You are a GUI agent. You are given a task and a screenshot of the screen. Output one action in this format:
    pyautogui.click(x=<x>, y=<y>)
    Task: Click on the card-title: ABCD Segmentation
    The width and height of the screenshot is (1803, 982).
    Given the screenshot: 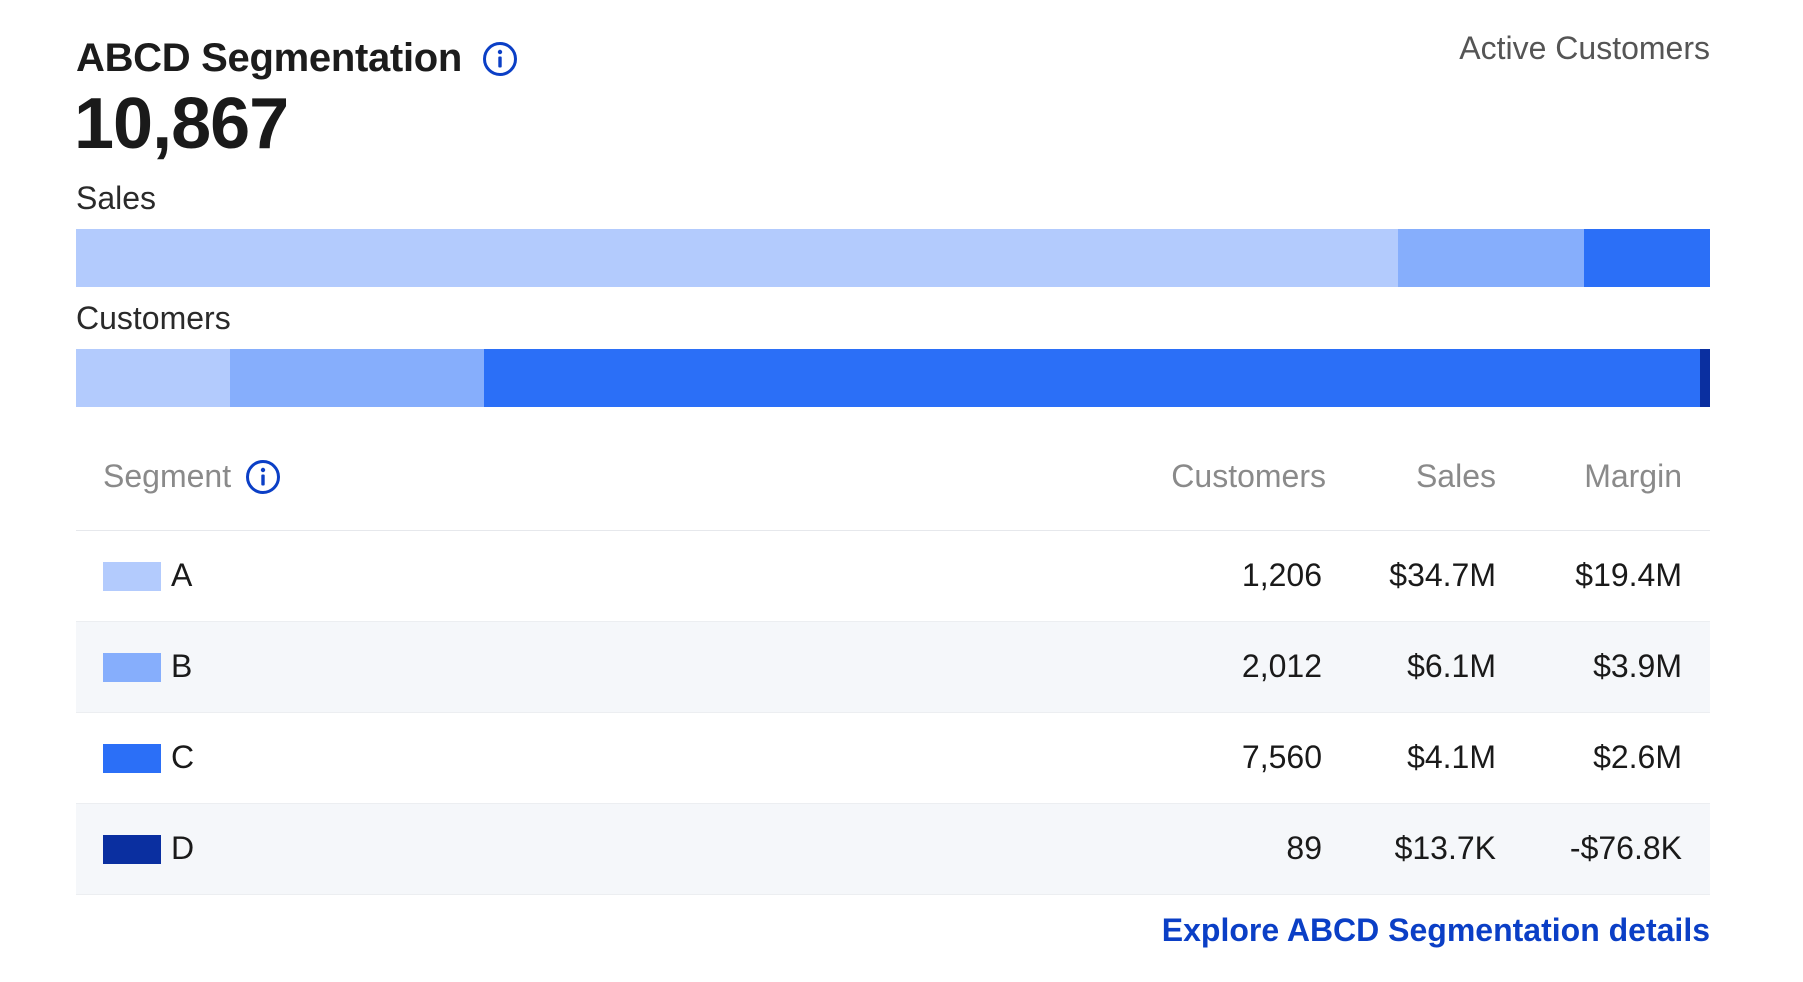 What is the action you would take?
    pyautogui.click(x=269, y=58)
    